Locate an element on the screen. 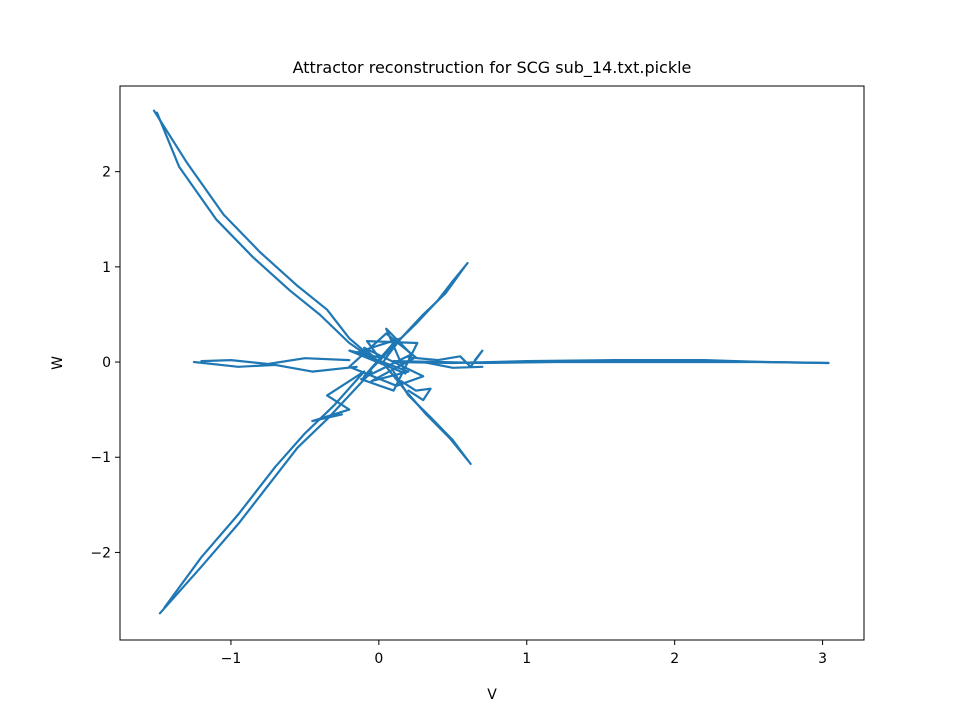 The height and width of the screenshot is (720, 960). y-tick-label: 2 is located at coordinates (106, 173).